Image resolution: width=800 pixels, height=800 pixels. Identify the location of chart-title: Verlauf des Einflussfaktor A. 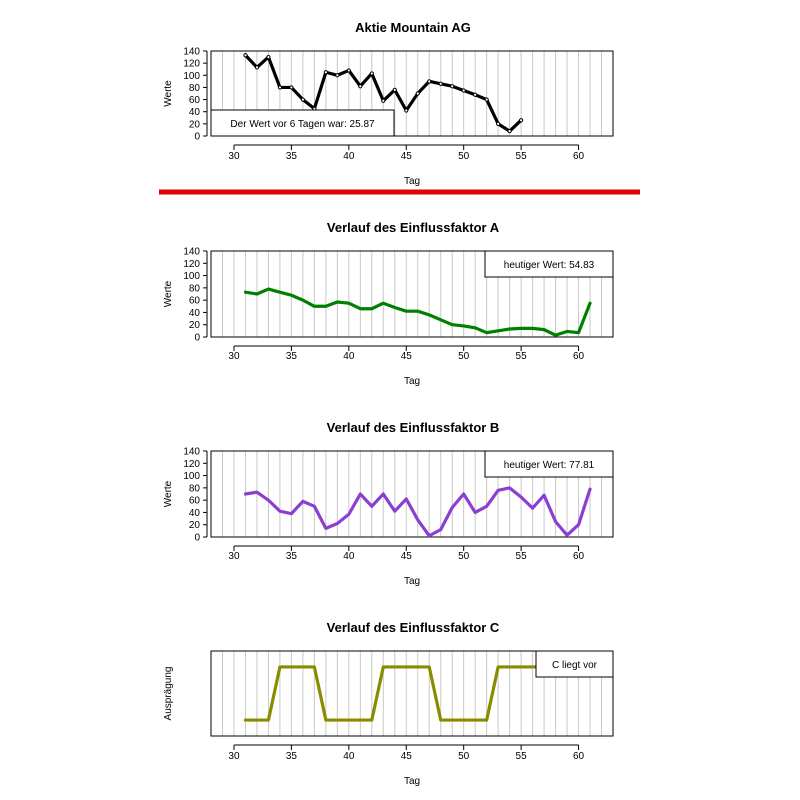
(413, 227).